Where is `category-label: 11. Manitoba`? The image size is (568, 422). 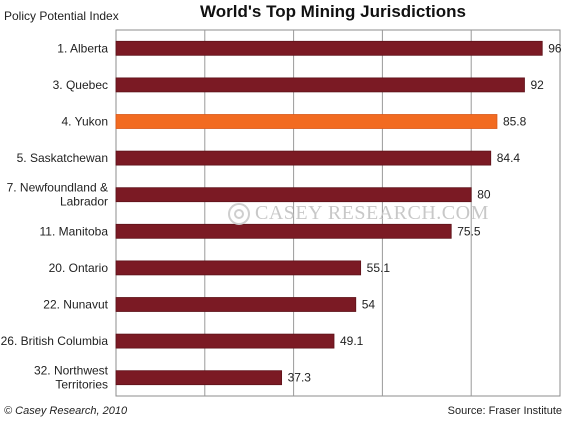 category-label: 11. Manitoba is located at coordinates (74, 231).